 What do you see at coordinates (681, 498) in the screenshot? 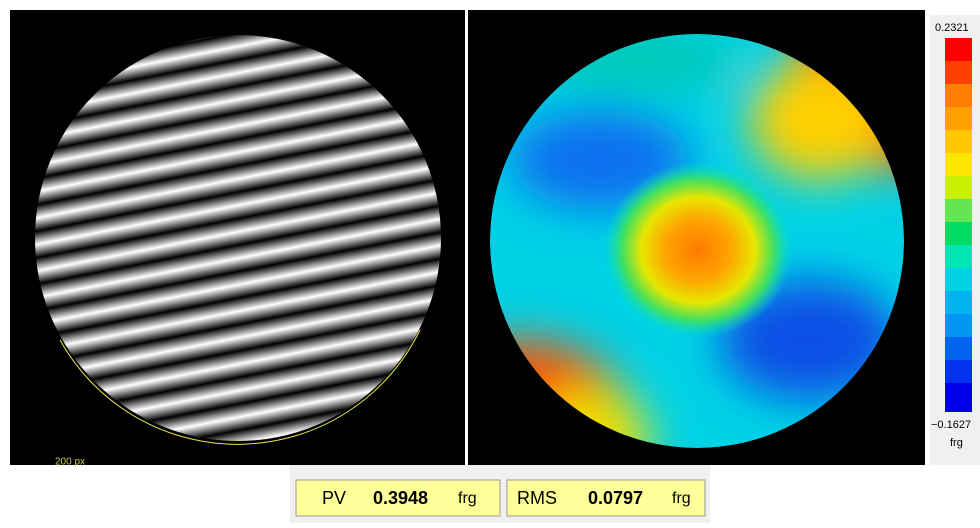
I see `rms-unit: frg` at bounding box center [681, 498].